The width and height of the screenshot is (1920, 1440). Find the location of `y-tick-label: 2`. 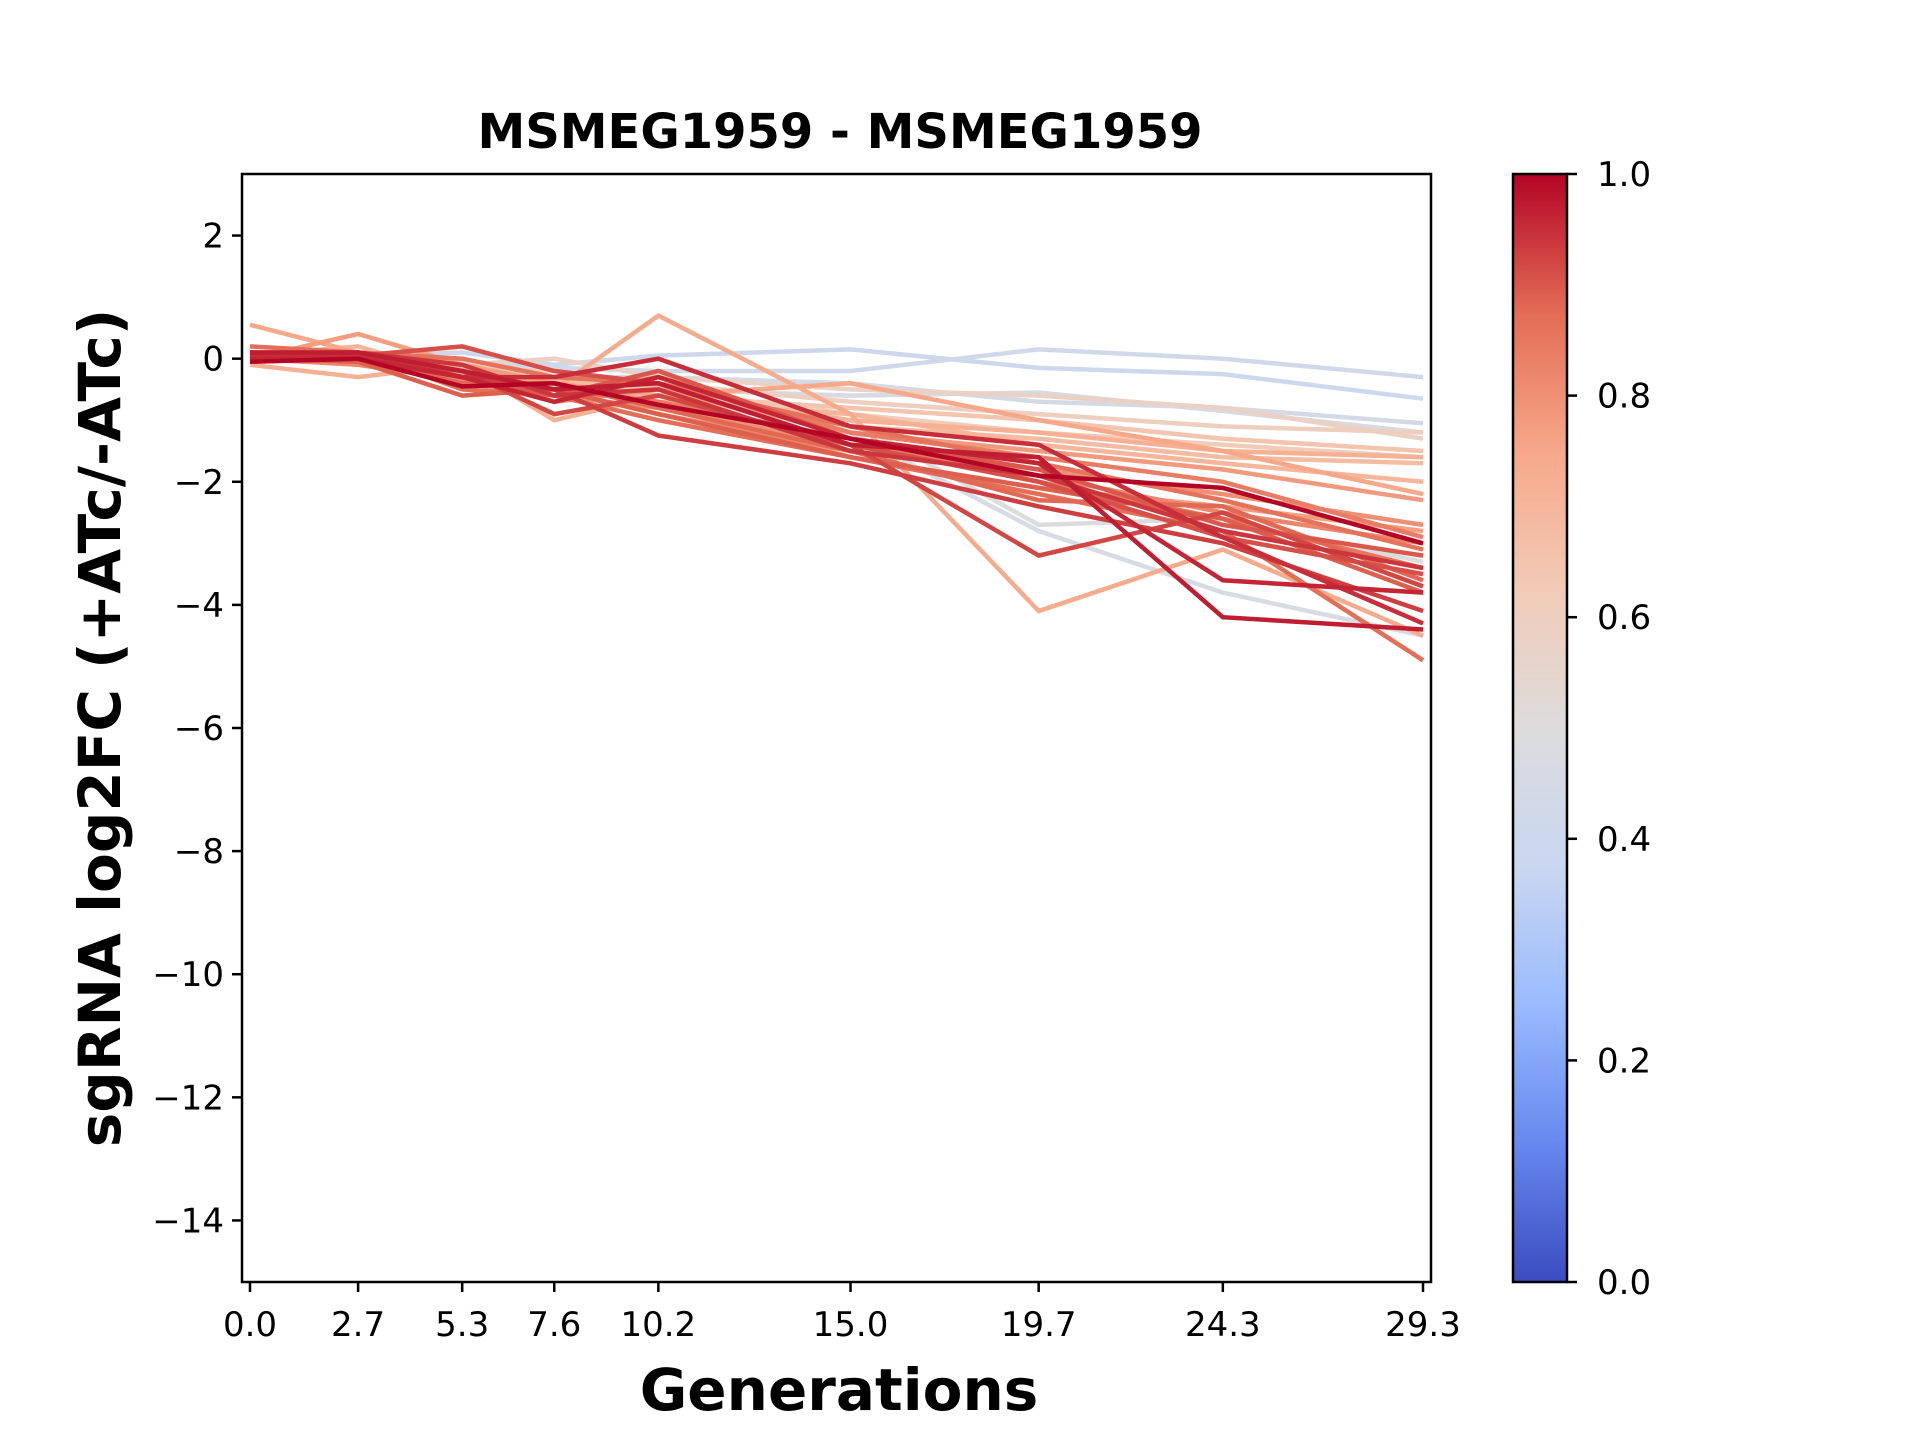

y-tick-label: 2 is located at coordinates (213, 237).